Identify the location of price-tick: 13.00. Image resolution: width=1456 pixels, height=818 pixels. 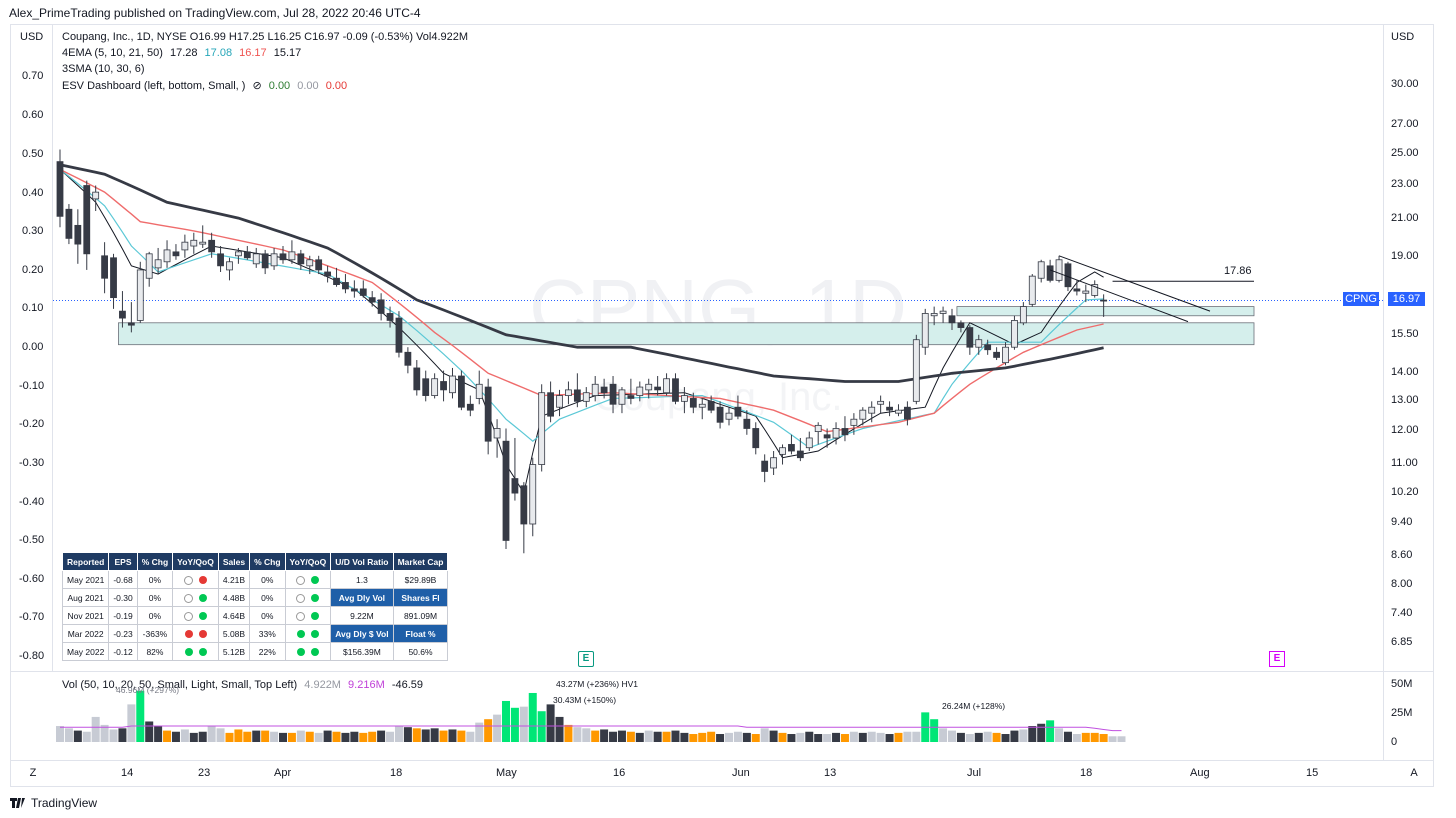
(1405, 400).